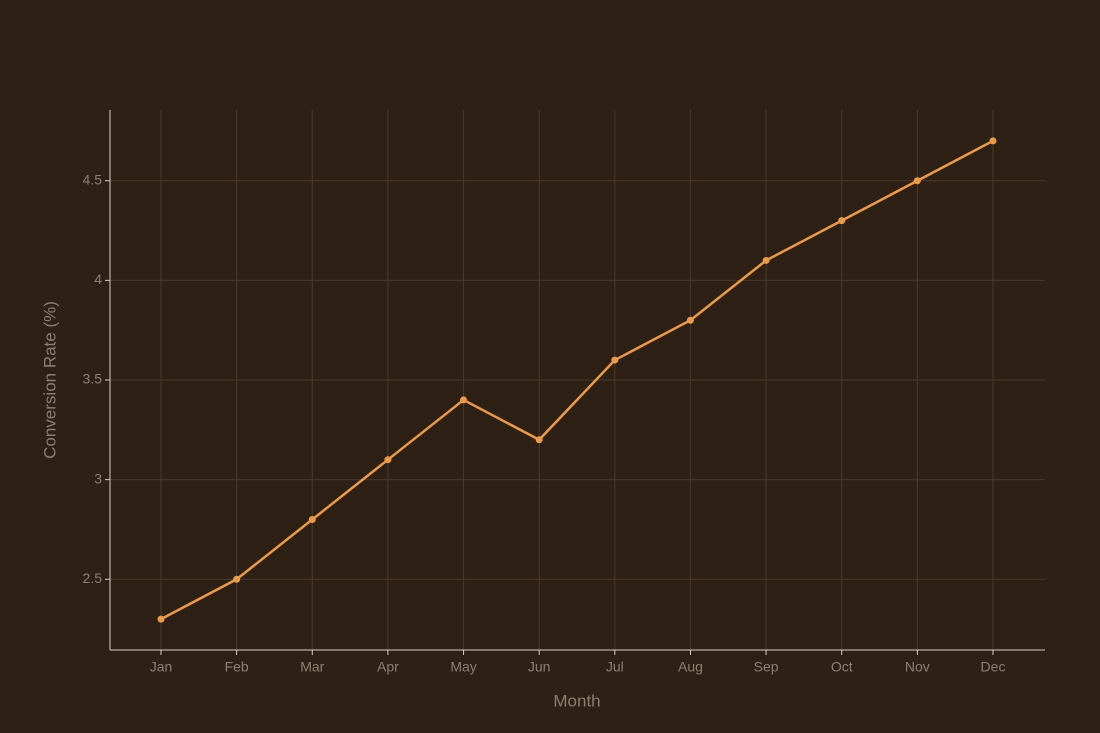 Image resolution: width=1100 pixels, height=733 pixels. Describe the element at coordinates (161, 667) in the screenshot. I see `x-tick-label: Jan` at that location.